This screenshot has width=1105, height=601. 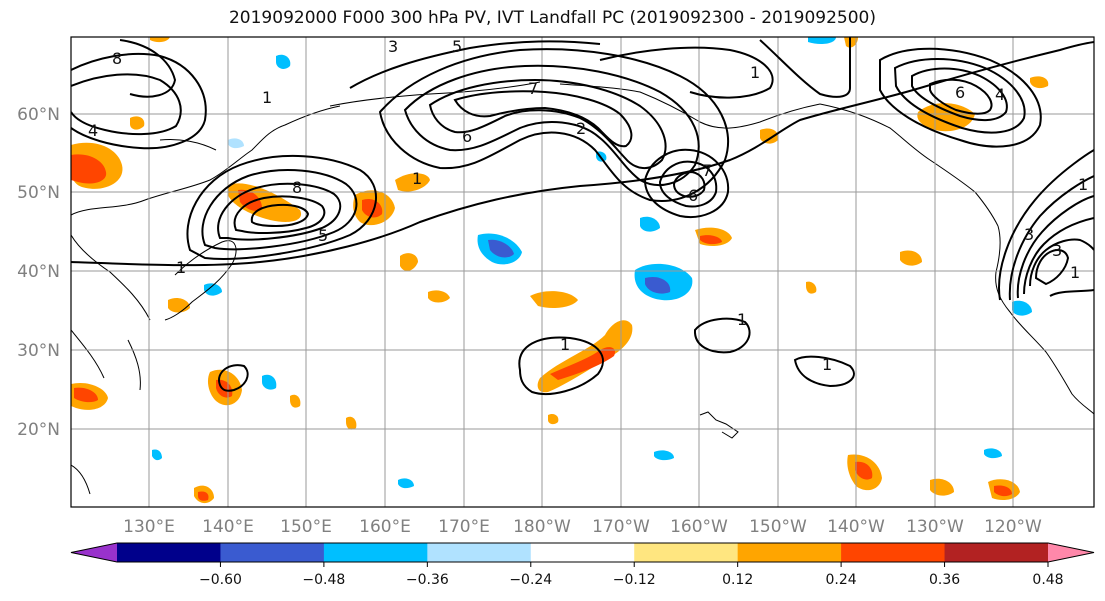 What do you see at coordinates (38, 193) in the screenshot?
I see `lat-label: 50°N` at bounding box center [38, 193].